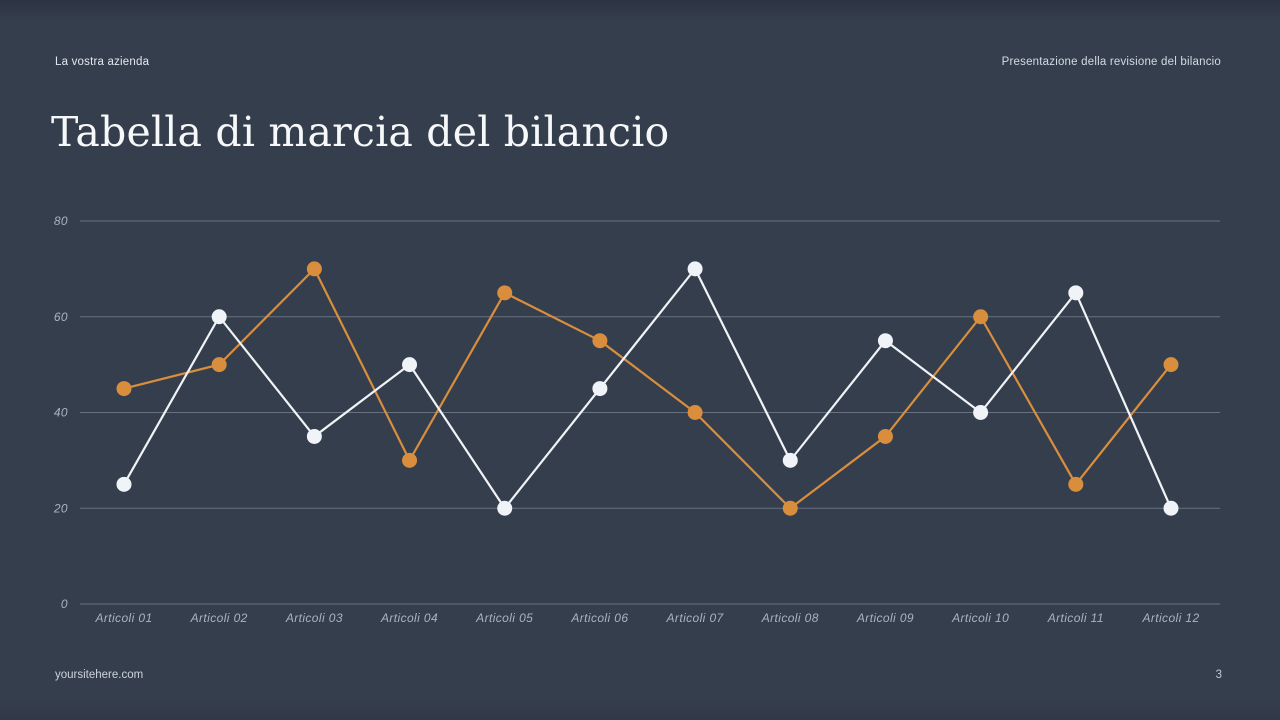 This screenshot has width=1280, height=720. What do you see at coordinates (695, 618) in the screenshot?
I see `x-tick-label: Articoli 07` at bounding box center [695, 618].